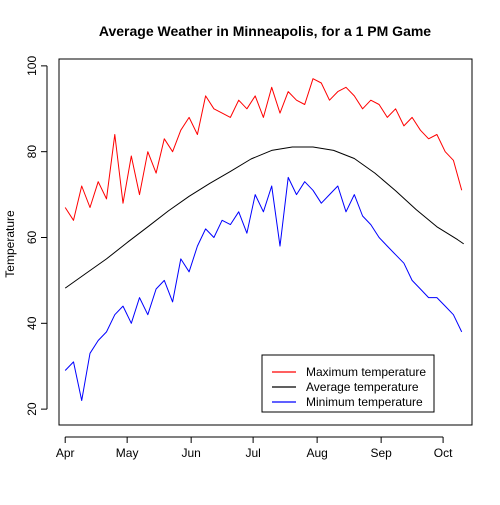 This screenshot has width=500, height=505. What do you see at coordinates (190, 453) in the screenshot?
I see `x-tick-label: Jun` at bounding box center [190, 453].